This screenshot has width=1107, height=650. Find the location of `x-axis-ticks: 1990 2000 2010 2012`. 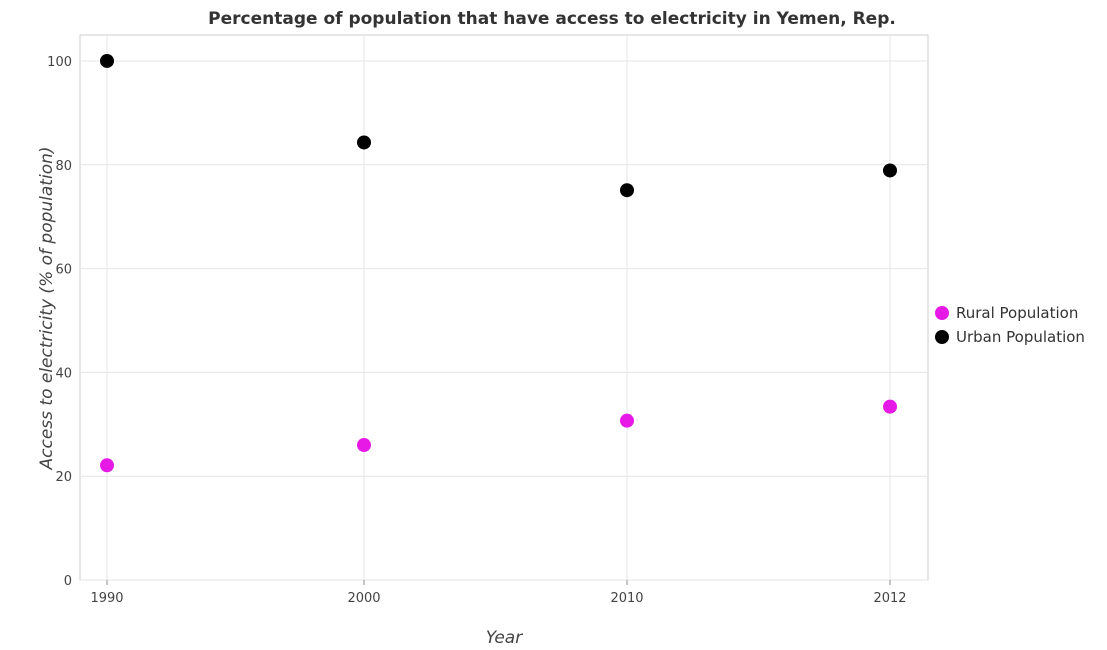

x-axis-ticks: 1990 2000 2010 2012 is located at coordinates (498, 593).